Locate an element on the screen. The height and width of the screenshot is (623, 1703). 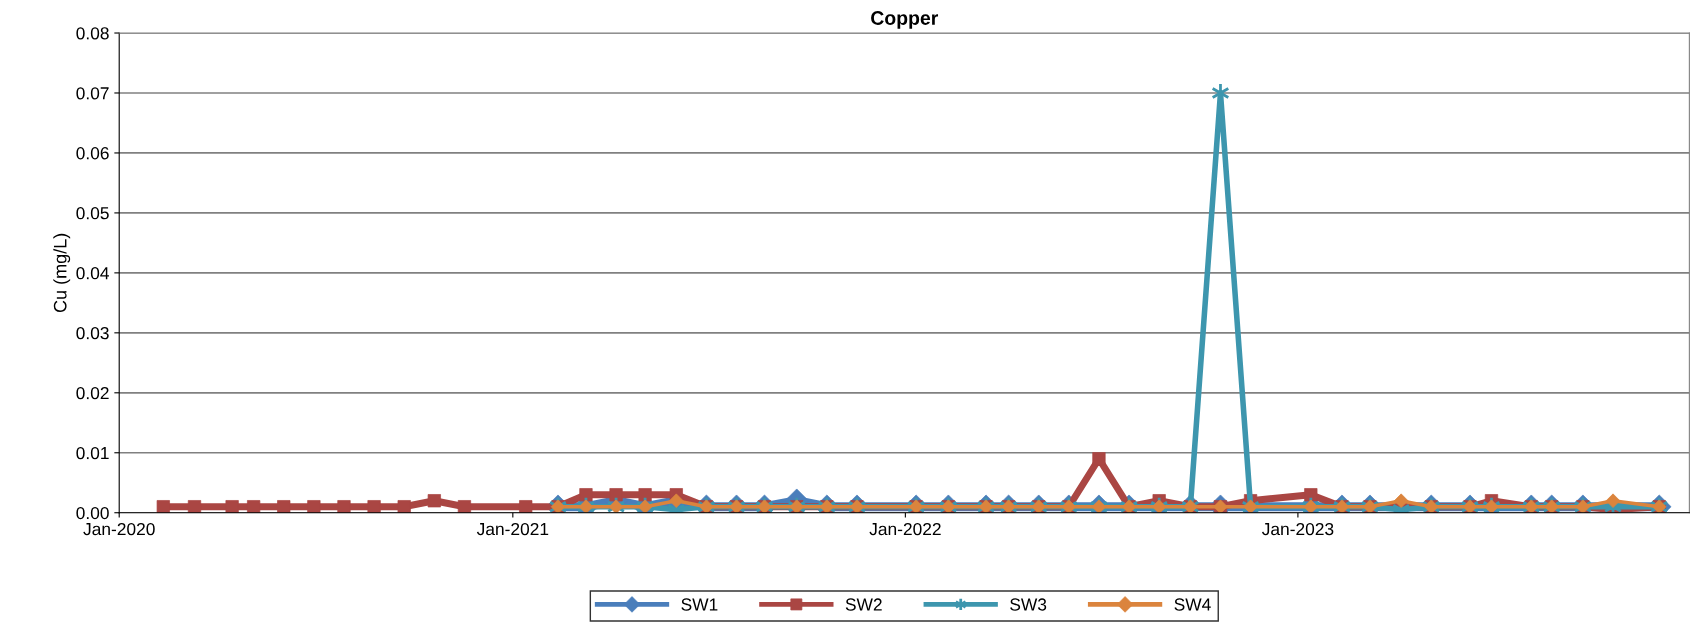
legend-label: SW1 is located at coordinates (699, 604).